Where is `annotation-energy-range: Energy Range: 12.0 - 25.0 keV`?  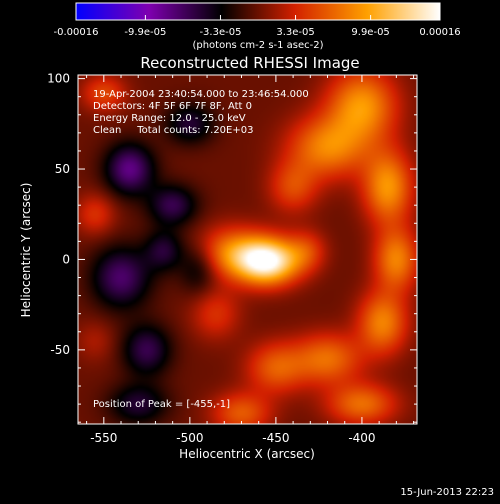 annotation-energy-range: Energy Range: 12.0 - 25.0 keV is located at coordinates (169, 118).